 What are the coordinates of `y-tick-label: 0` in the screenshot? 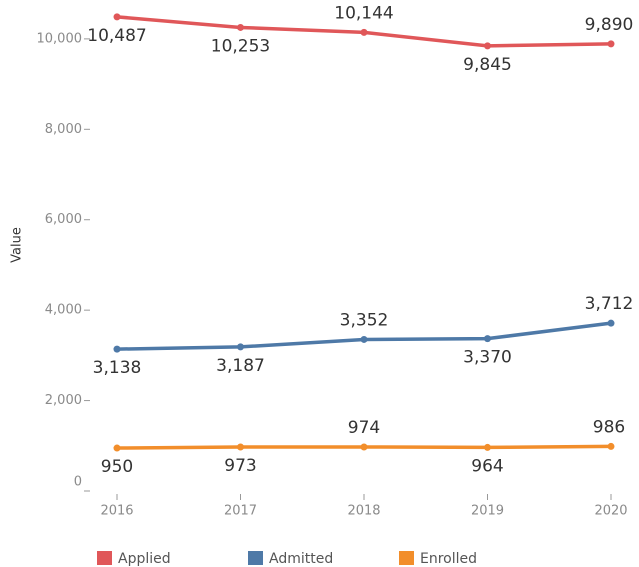 It's located at (78, 482).